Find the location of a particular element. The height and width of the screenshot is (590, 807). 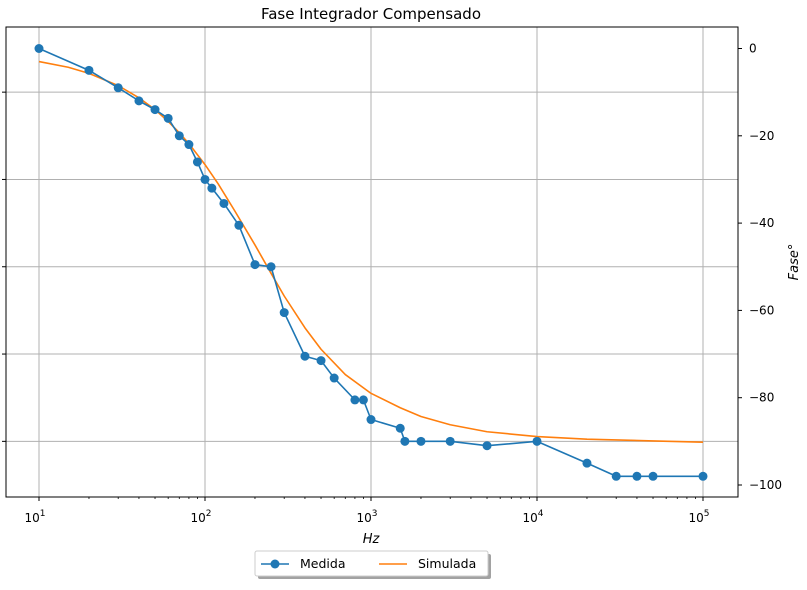

y-tick-label: −100 is located at coordinates (765, 485).